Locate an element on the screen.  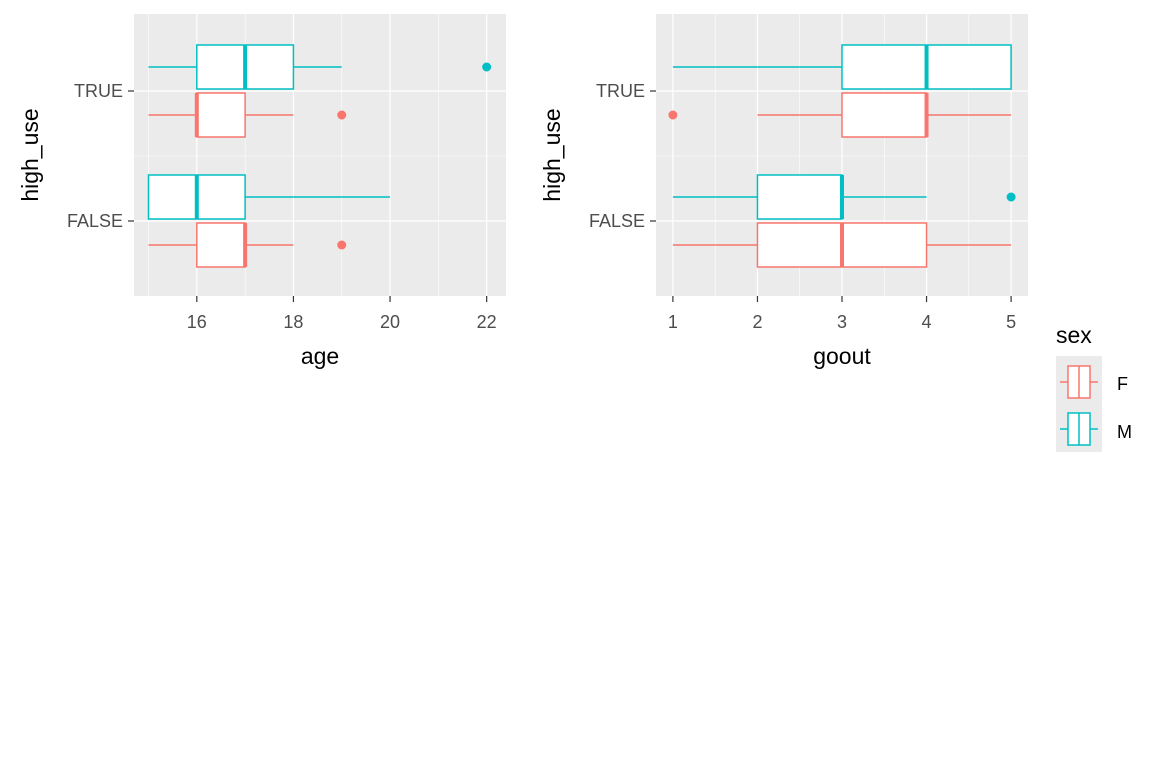
legend: sex F M is located at coordinates (1094, 387).